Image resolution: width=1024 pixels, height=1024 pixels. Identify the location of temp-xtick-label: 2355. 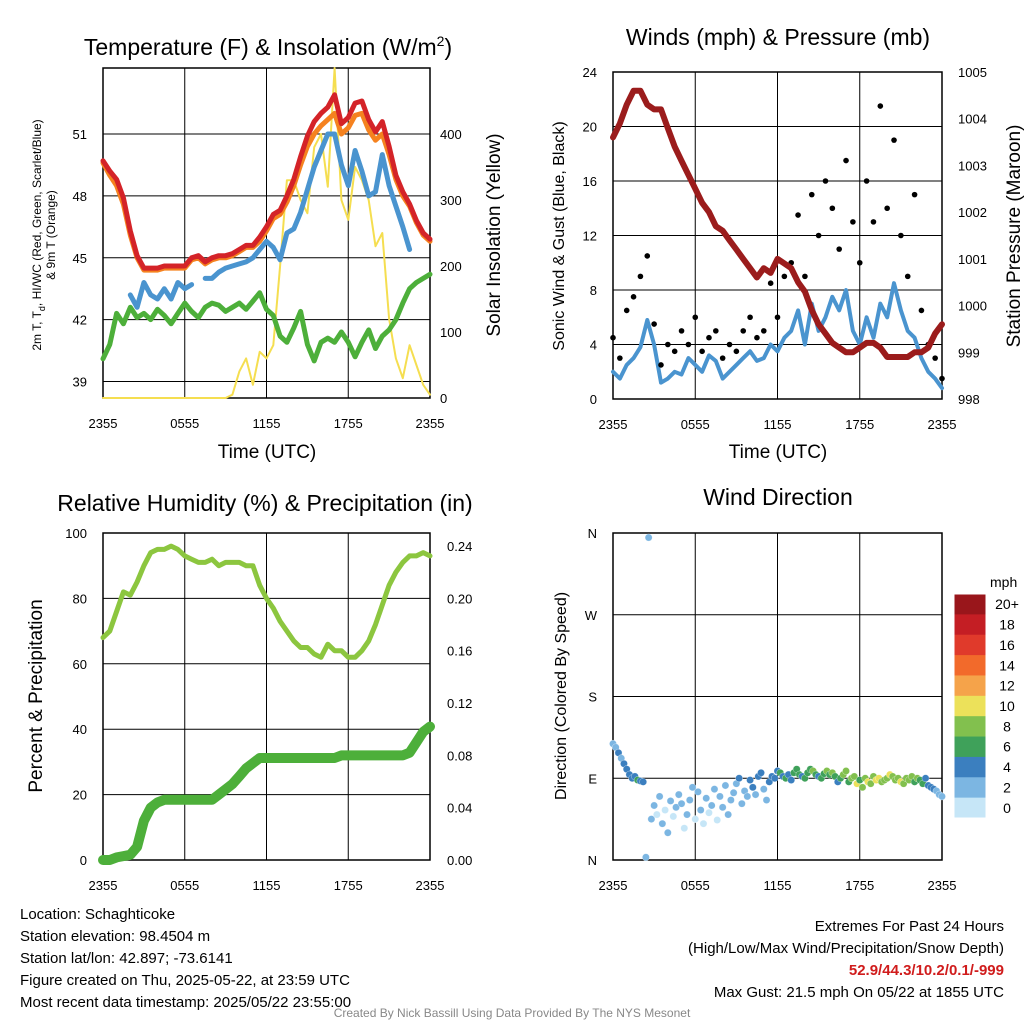
(430, 423).